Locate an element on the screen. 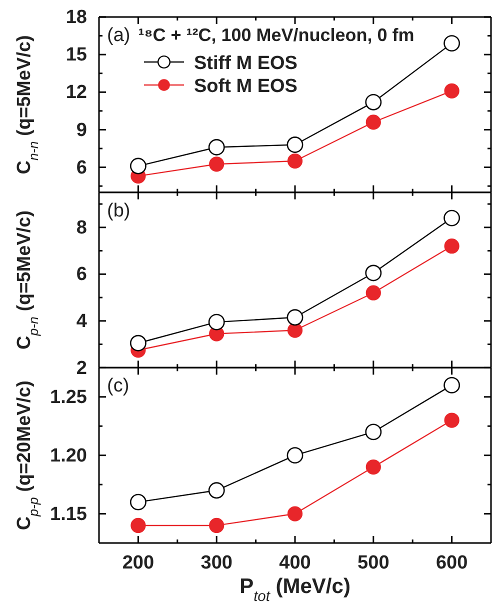 The height and width of the screenshot is (612, 493). x-tick-label: 200 is located at coordinates (138, 563).